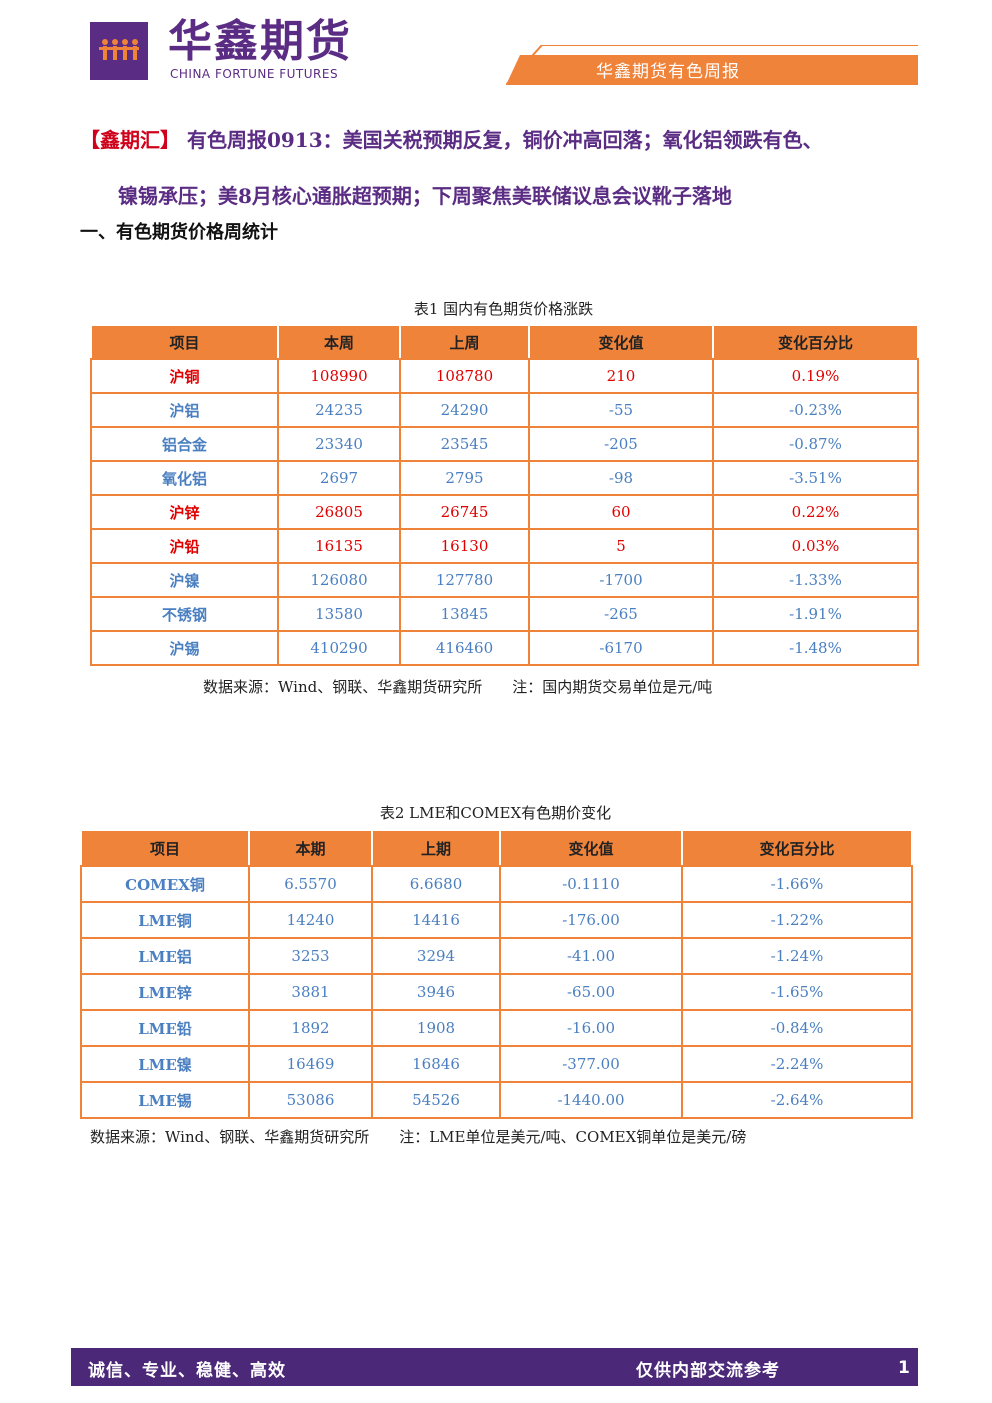 The image size is (992, 1403). What do you see at coordinates (339, 580) in the screenshot?
I see `table-cell: 126080` at bounding box center [339, 580].